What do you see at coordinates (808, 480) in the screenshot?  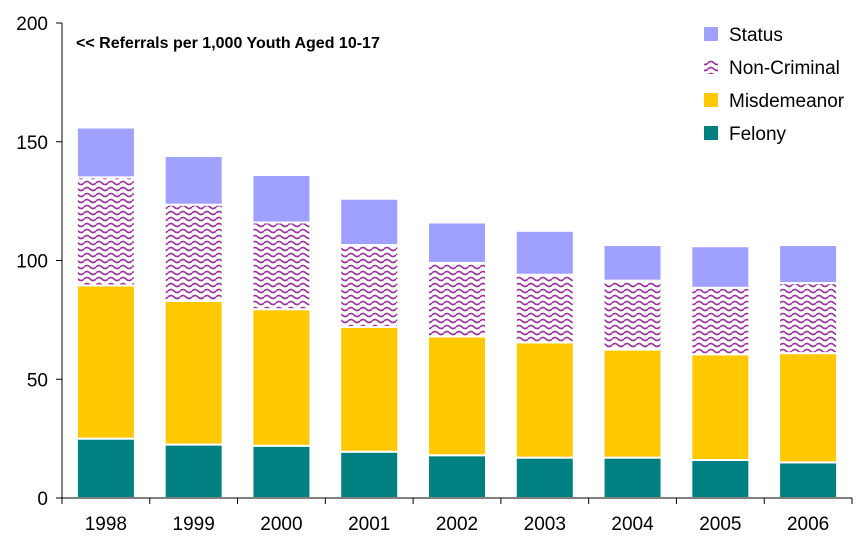 I see `bar-felony-2006` at bounding box center [808, 480].